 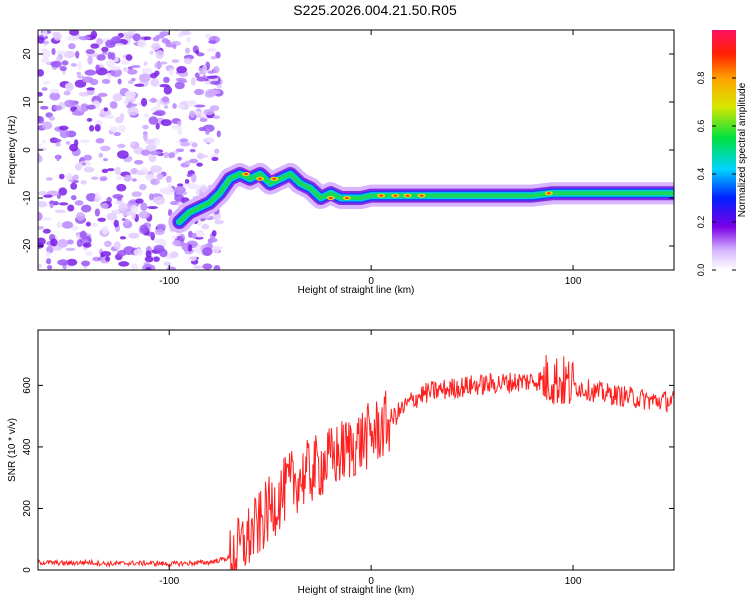 I want to click on y-tick-label: 20, so click(x=27, y=54).